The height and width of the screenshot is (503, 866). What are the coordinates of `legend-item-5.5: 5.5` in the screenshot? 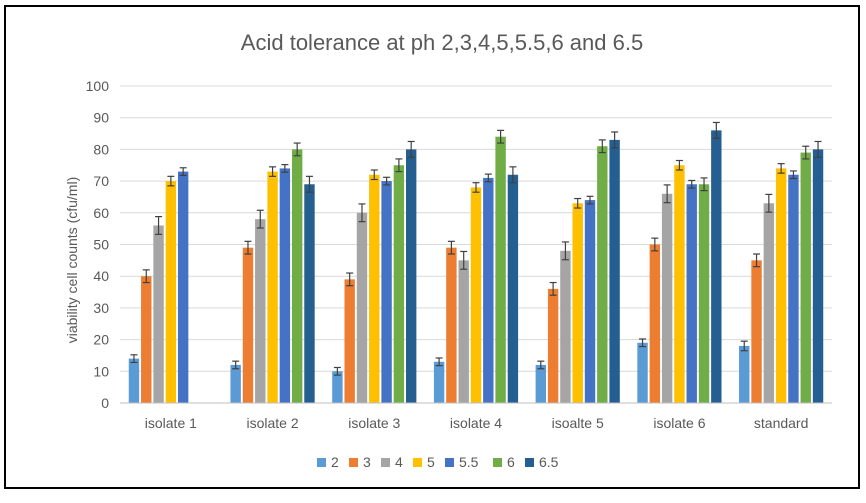 It's located at (462, 462).